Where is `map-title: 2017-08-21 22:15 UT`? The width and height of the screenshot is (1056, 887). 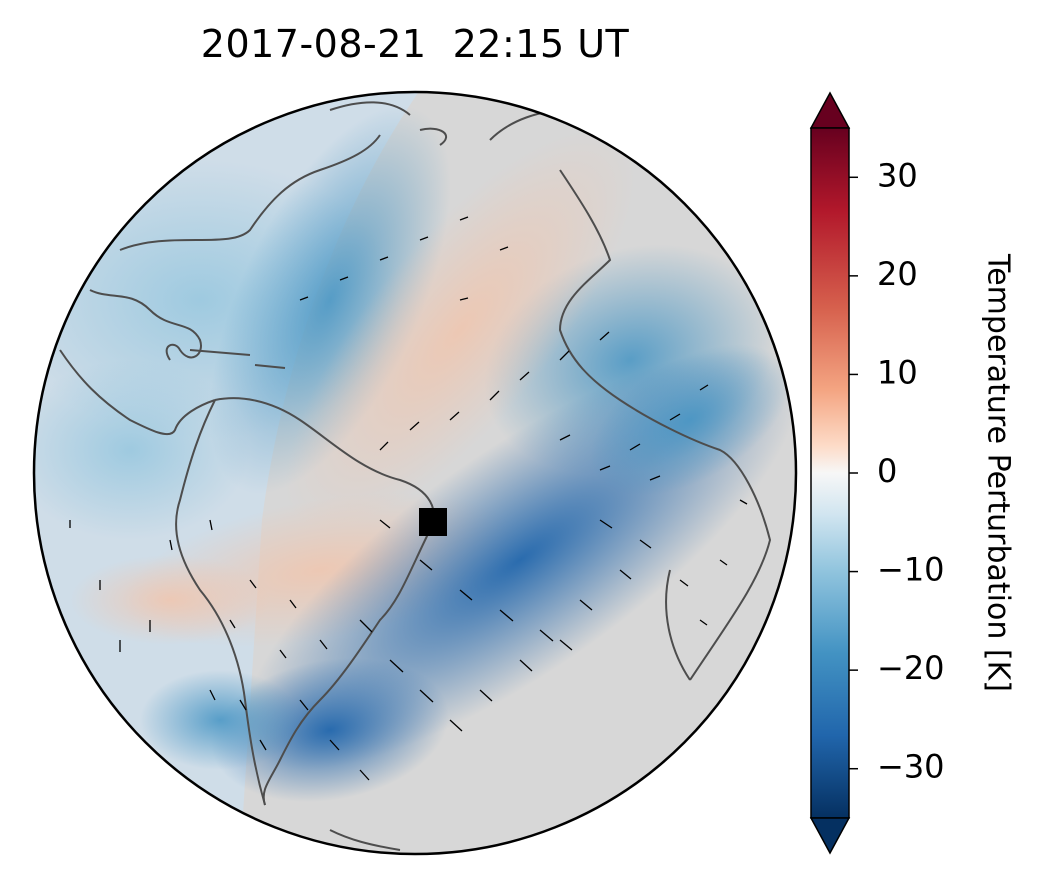 map-title: 2017-08-21 22:15 UT is located at coordinates (415, 44).